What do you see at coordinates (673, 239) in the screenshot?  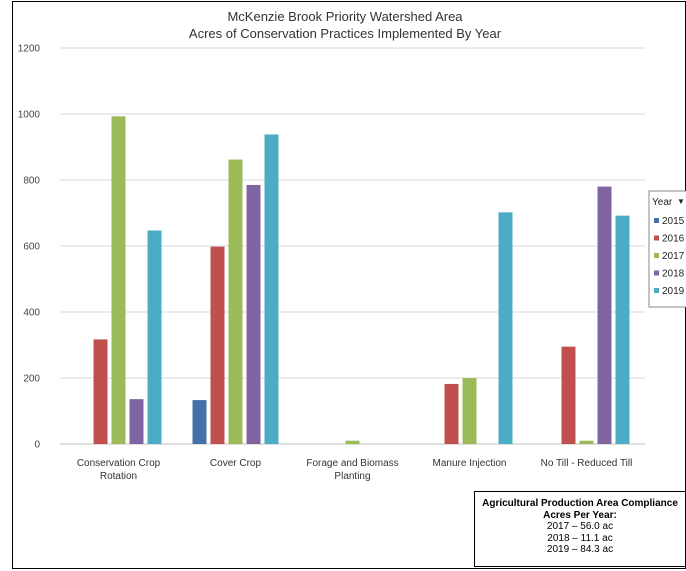 I see `legend-label-2016: 2016` at bounding box center [673, 239].